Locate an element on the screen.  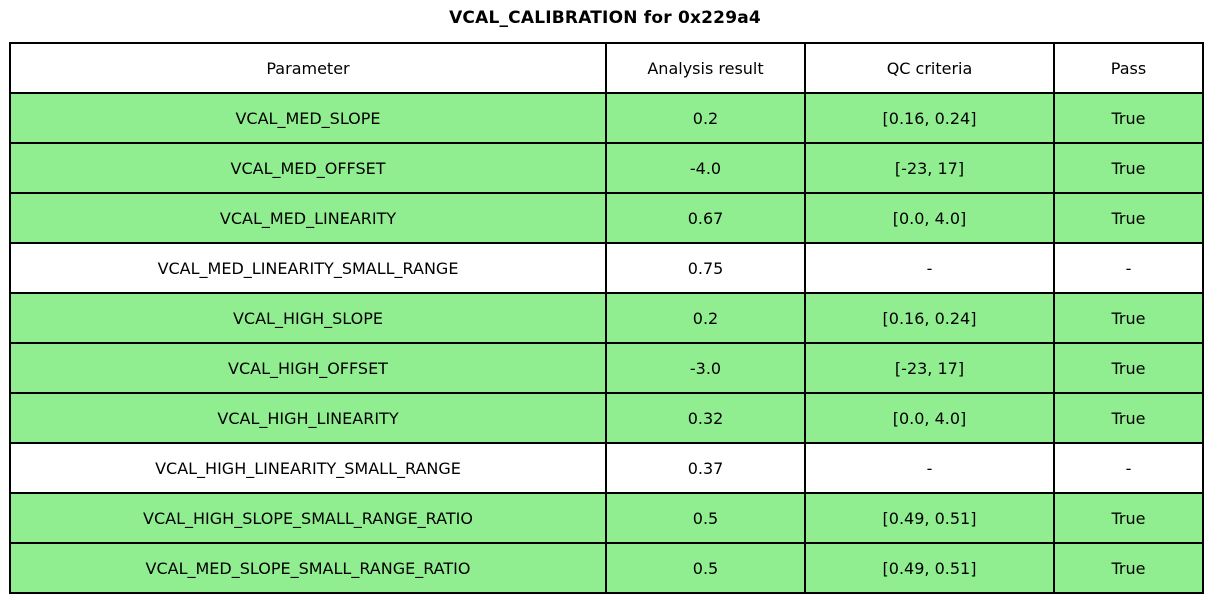
table-row: VCAL_HIGH_OFFSET -3.0 [-23, 17] True is located at coordinates (606, 368).